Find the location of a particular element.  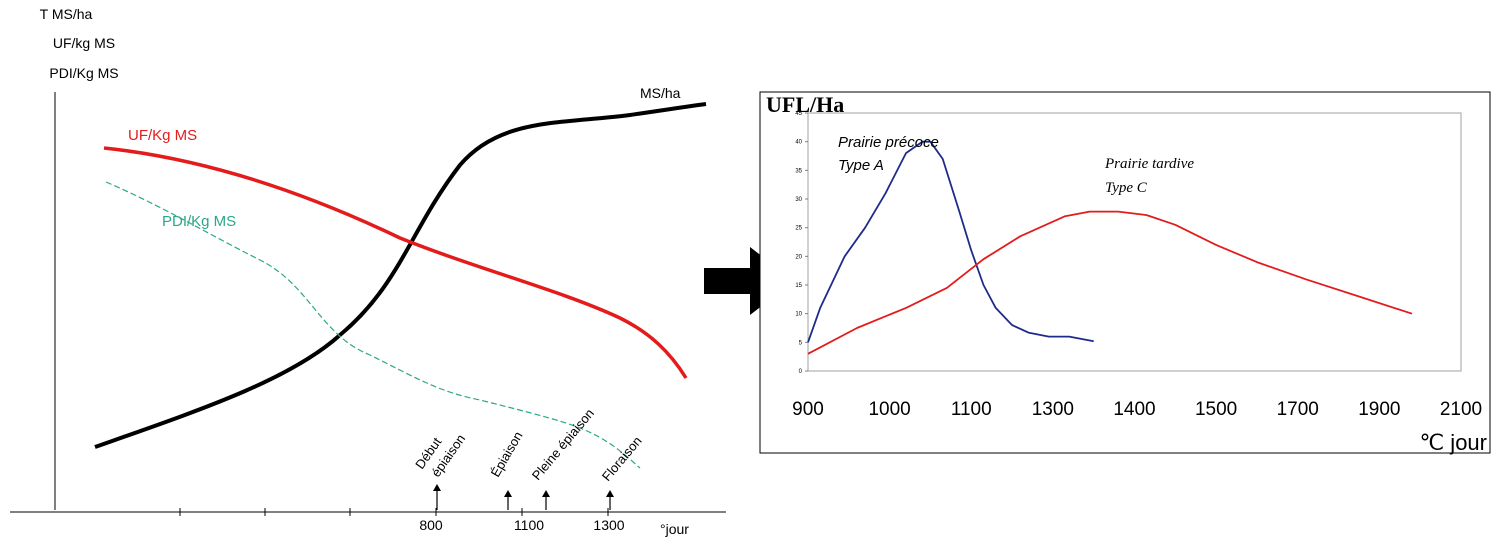

y-tick-label: 45 is located at coordinates (798, 114).